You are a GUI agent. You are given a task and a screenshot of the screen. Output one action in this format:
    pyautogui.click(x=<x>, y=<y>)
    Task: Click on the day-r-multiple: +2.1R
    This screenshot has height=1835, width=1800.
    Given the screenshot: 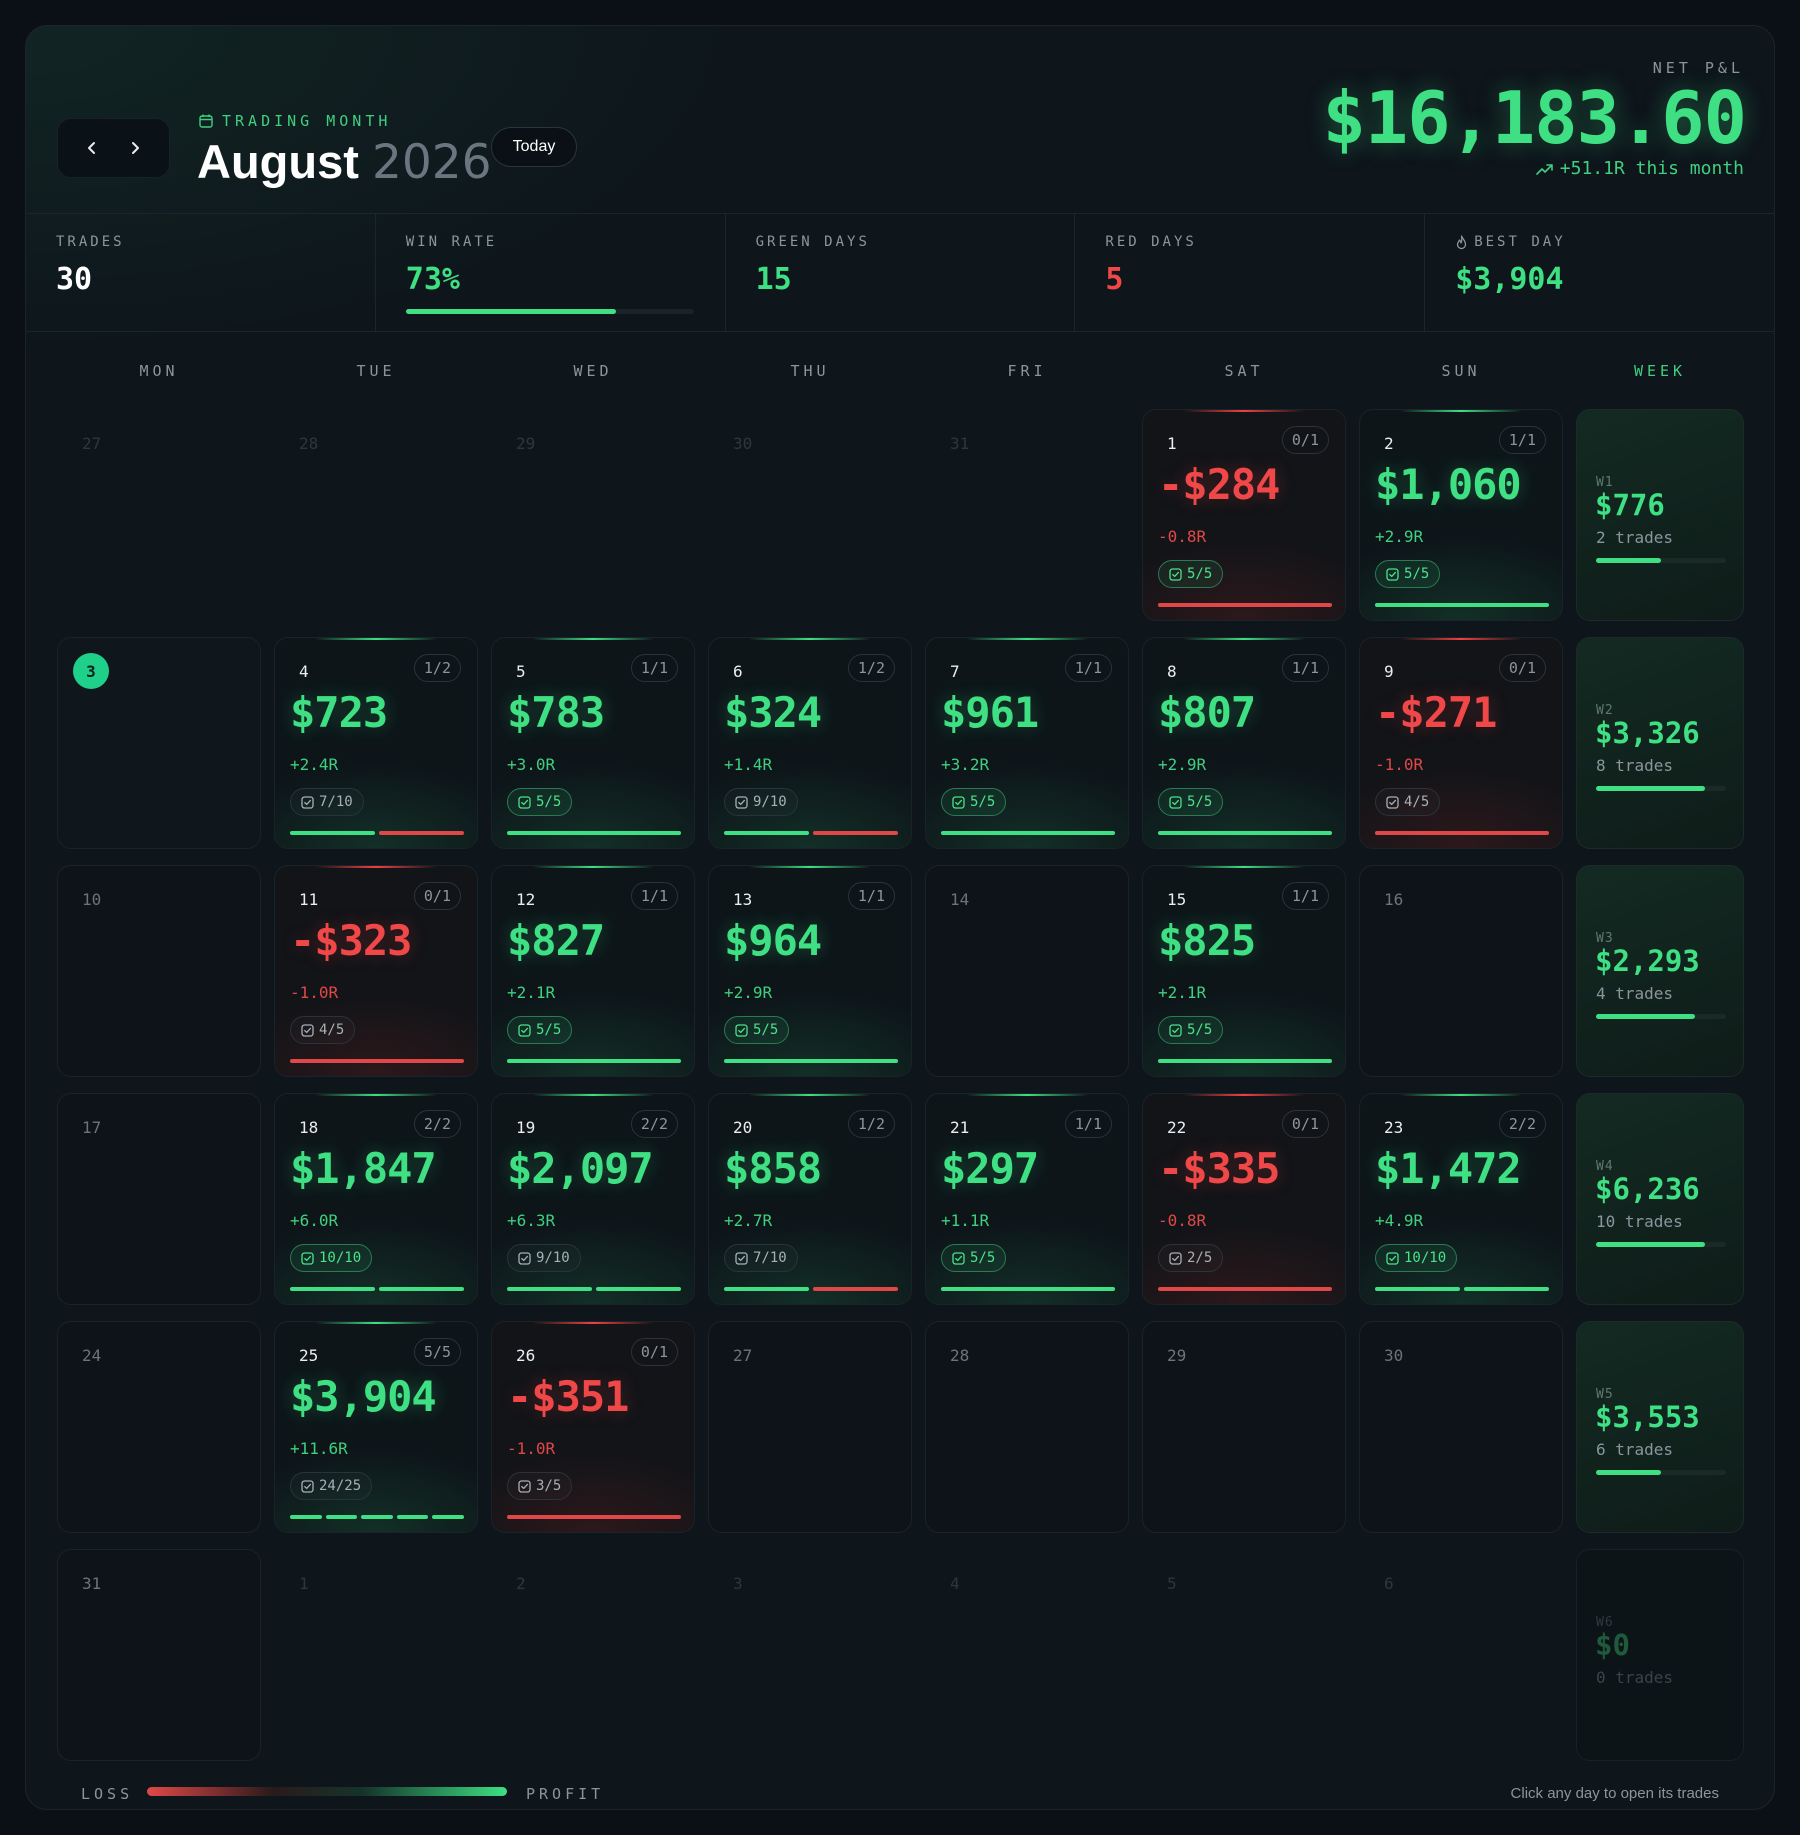 What is the action you would take?
    pyautogui.click(x=1182, y=992)
    